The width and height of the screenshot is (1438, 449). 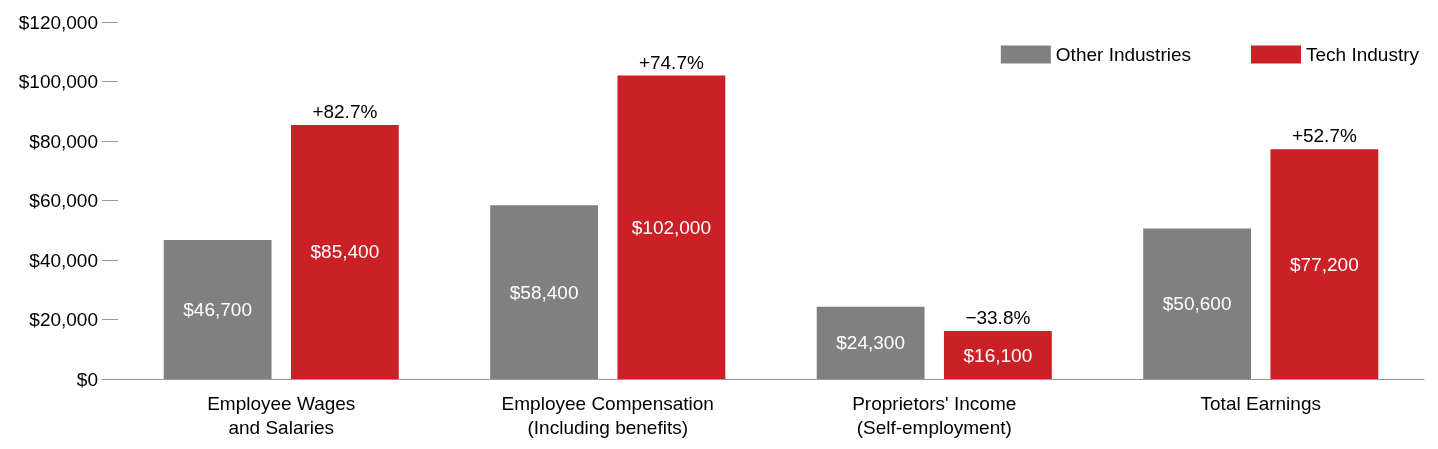 What do you see at coordinates (58, 81) in the screenshot?
I see `y-tick-label: $100,000` at bounding box center [58, 81].